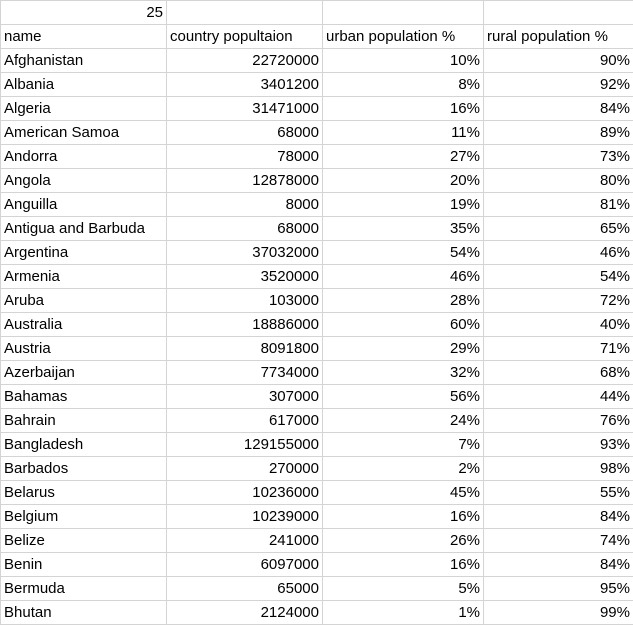 The image size is (633, 625). Describe the element at coordinates (558, 180) in the screenshot. I see `cell-rural-percent: 80%` at that location.